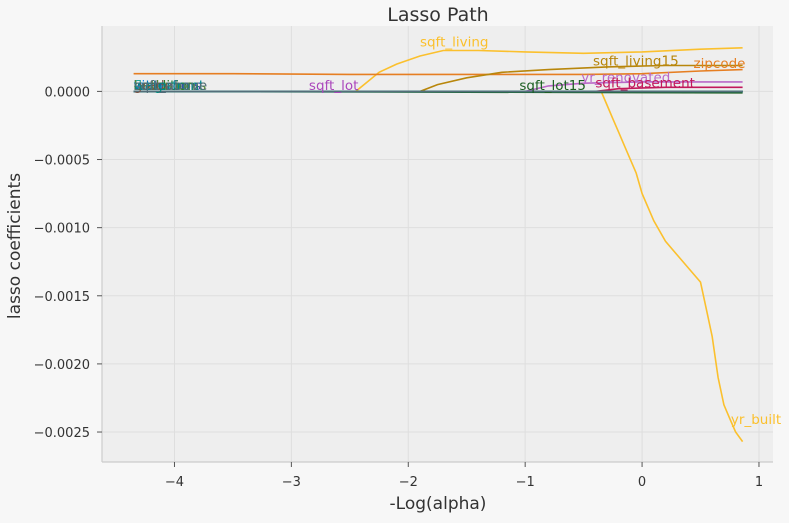 This screenshot has height=523, width=789. Describe the element at coordinates (759, 482) in the screenshot. I see `x-tick-label: 1` at that location.